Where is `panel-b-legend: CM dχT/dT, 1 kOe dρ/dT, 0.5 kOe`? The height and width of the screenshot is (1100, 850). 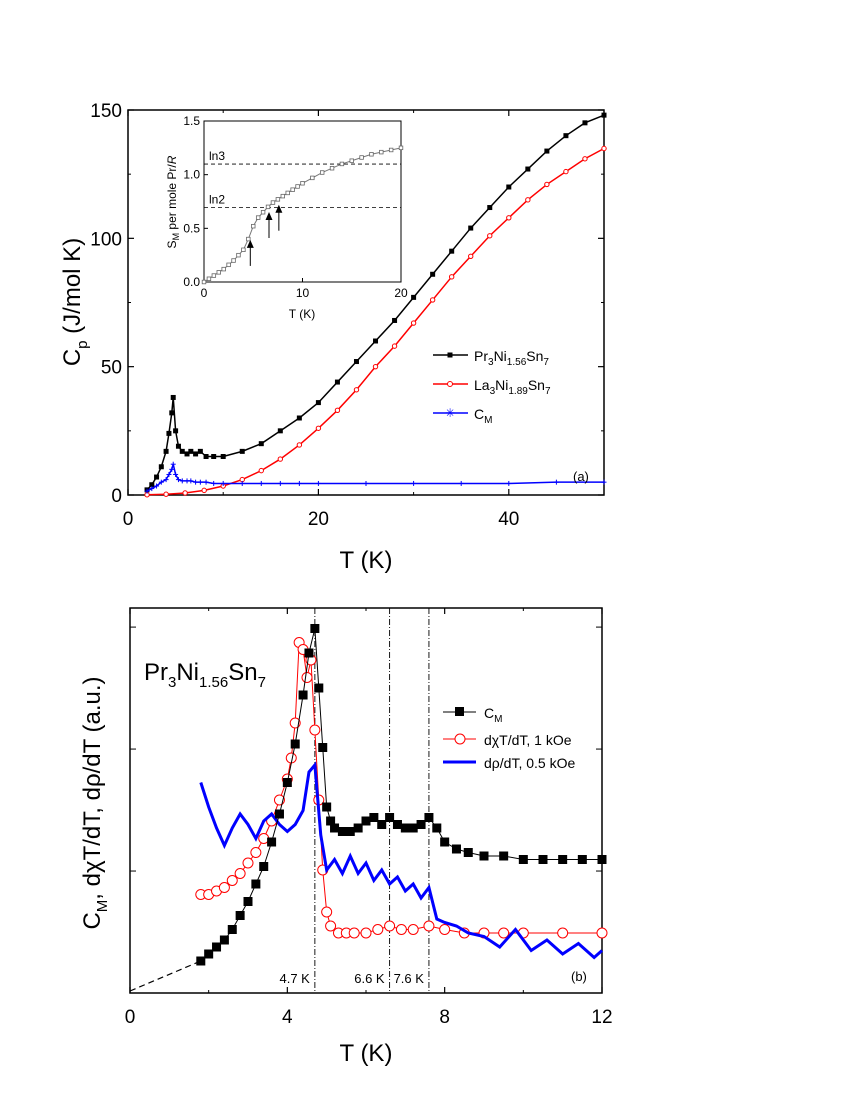
panel-b-legend: CM dχT/dT, 1 kOe dρ/dT, 0.5 kOe is located at coordinates (509, 738).